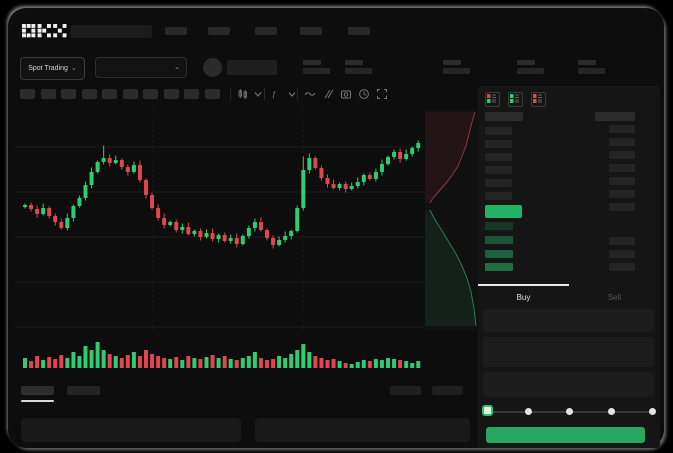 This screenshot has width=673, height=453. Describe the element at coordinates (310, 94) in the screenshot. I see `line-overlay-icon` at that location.